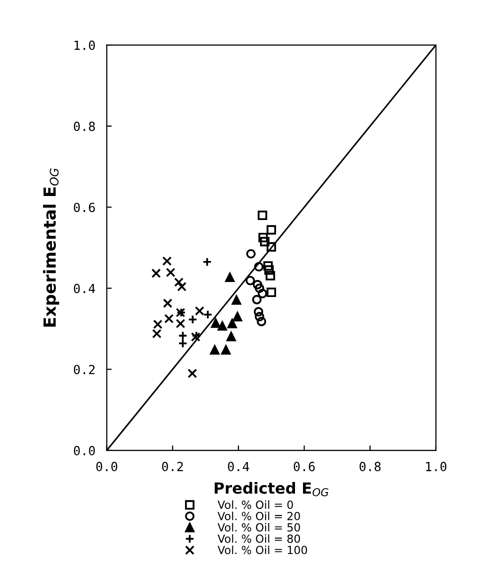 The image size is (492, 563). I want to click on x-axis-title: Predicted E$_{OG}$, so click(271, 489).